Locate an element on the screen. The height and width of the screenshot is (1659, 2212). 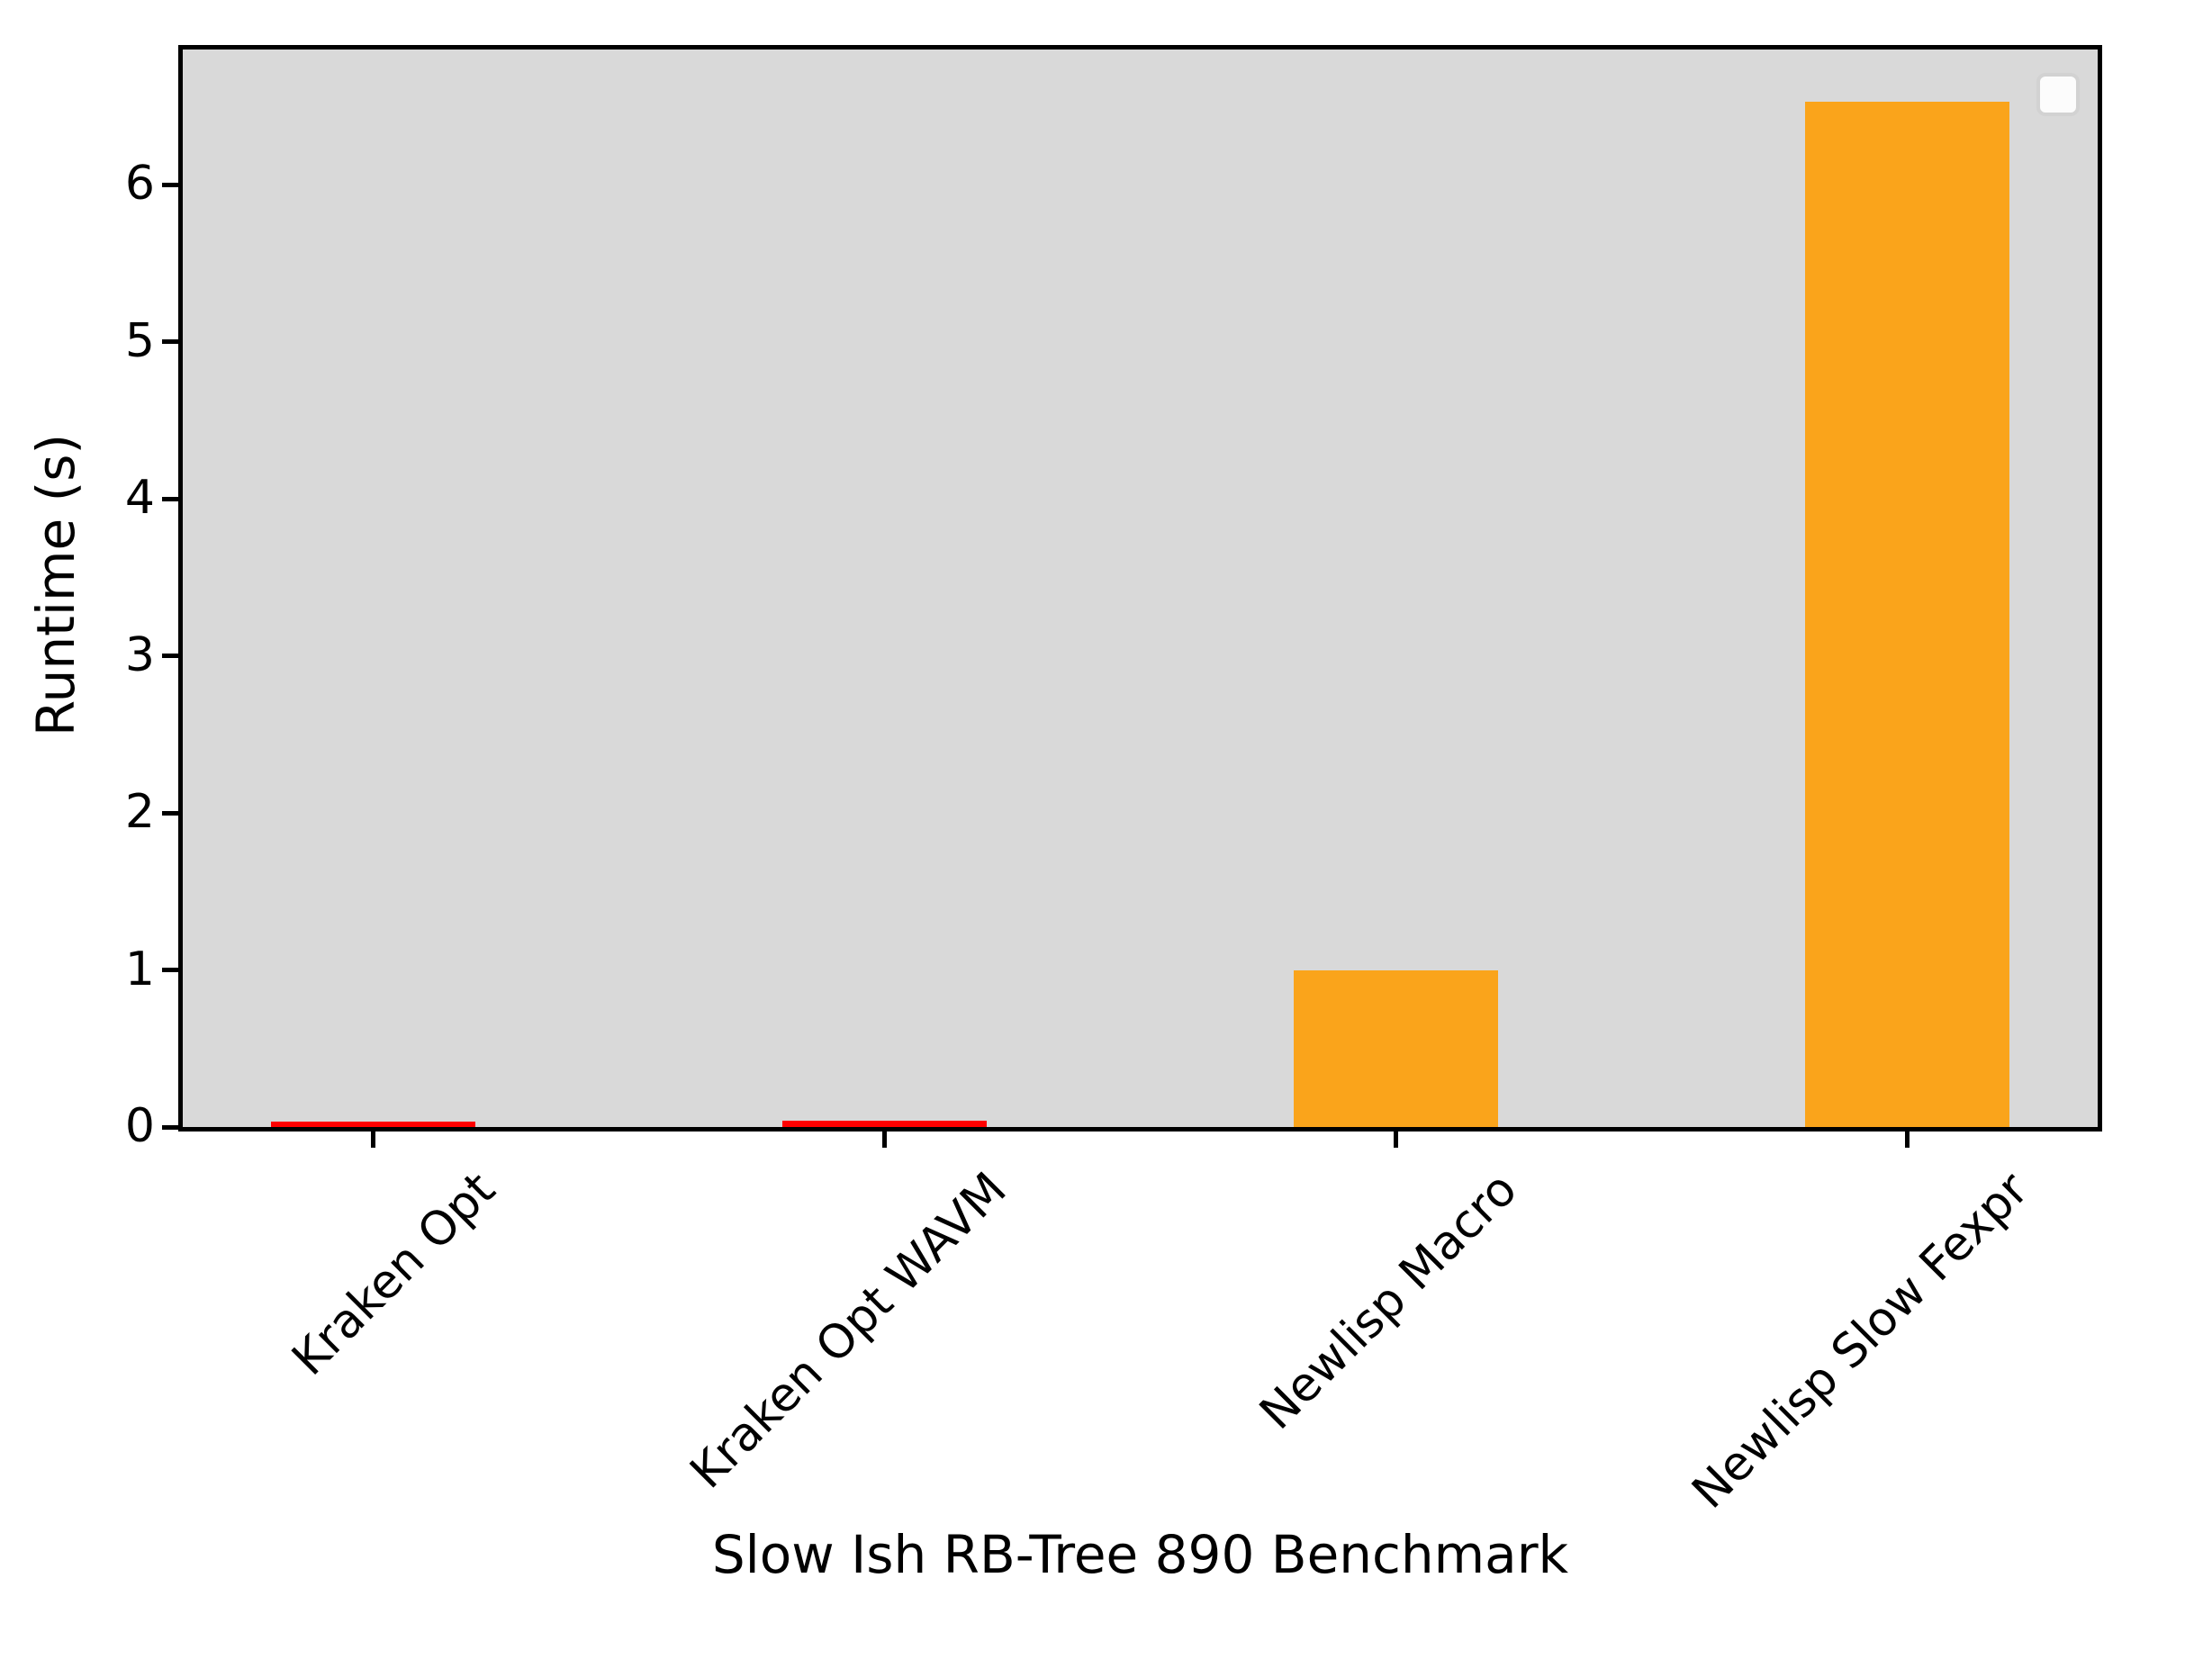
y-axis-label: Runtime (s) is located at coordinates (55, 585).